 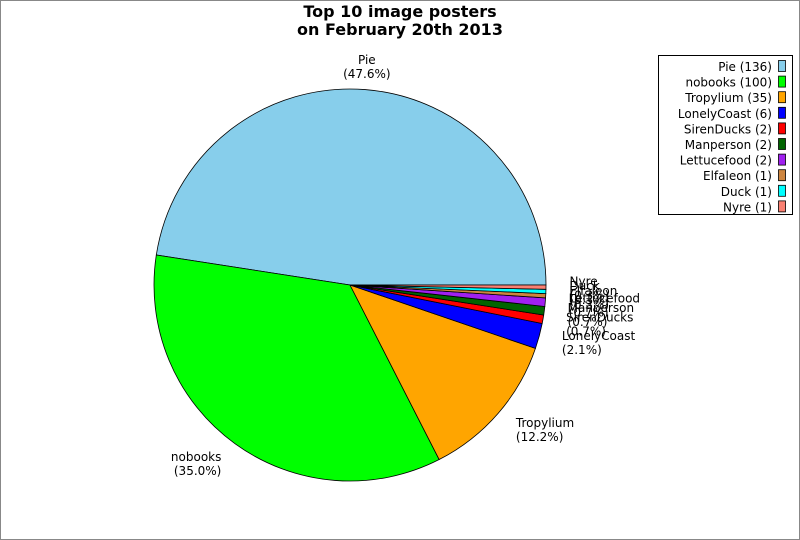 What do you see at coordinates (745, 67) in the screenshot?
I see `legend-label: Pie (136)` at bounding box center [745, 67].